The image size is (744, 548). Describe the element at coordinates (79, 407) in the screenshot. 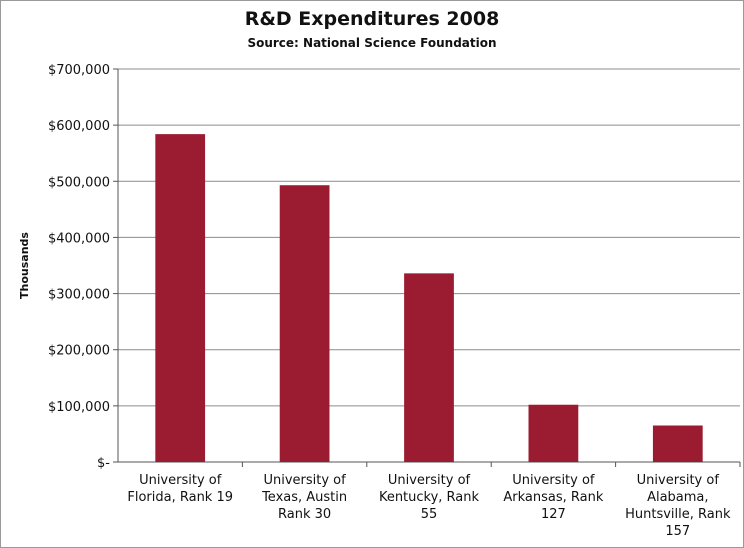

I see `y-tick-label: $100,000` at that location.